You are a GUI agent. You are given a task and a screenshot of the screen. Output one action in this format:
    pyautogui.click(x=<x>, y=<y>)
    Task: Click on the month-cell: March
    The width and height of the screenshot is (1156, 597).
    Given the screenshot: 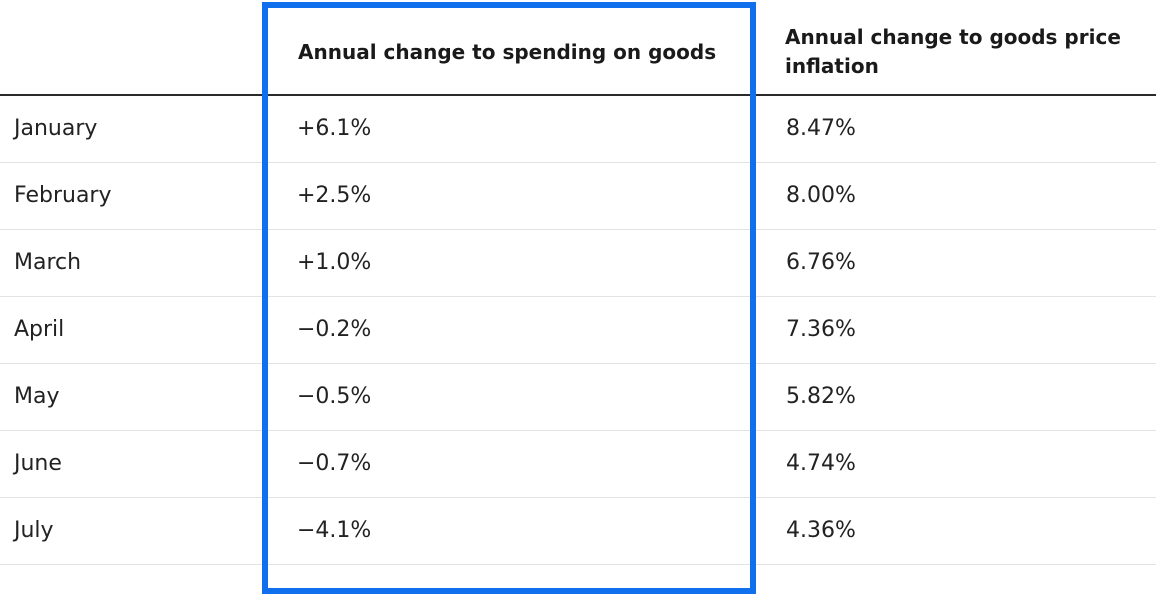 What is the action you would take?
    pyautogui.click(x=48, y=262)
    